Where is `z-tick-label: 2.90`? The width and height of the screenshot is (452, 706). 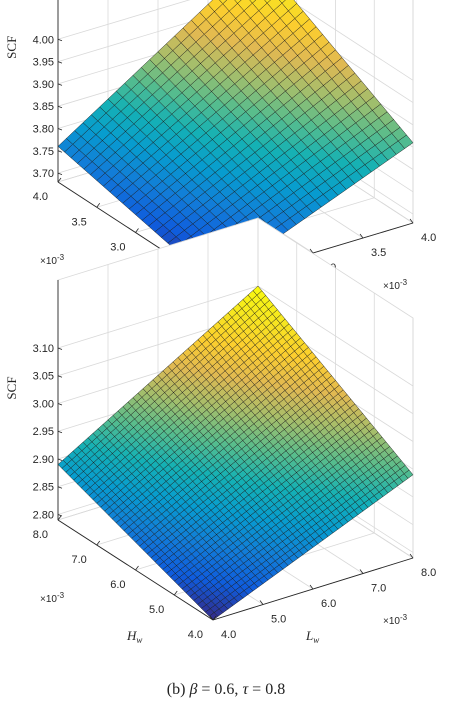
z-tick-label: 2.90 is located at coordinates (43, 460).